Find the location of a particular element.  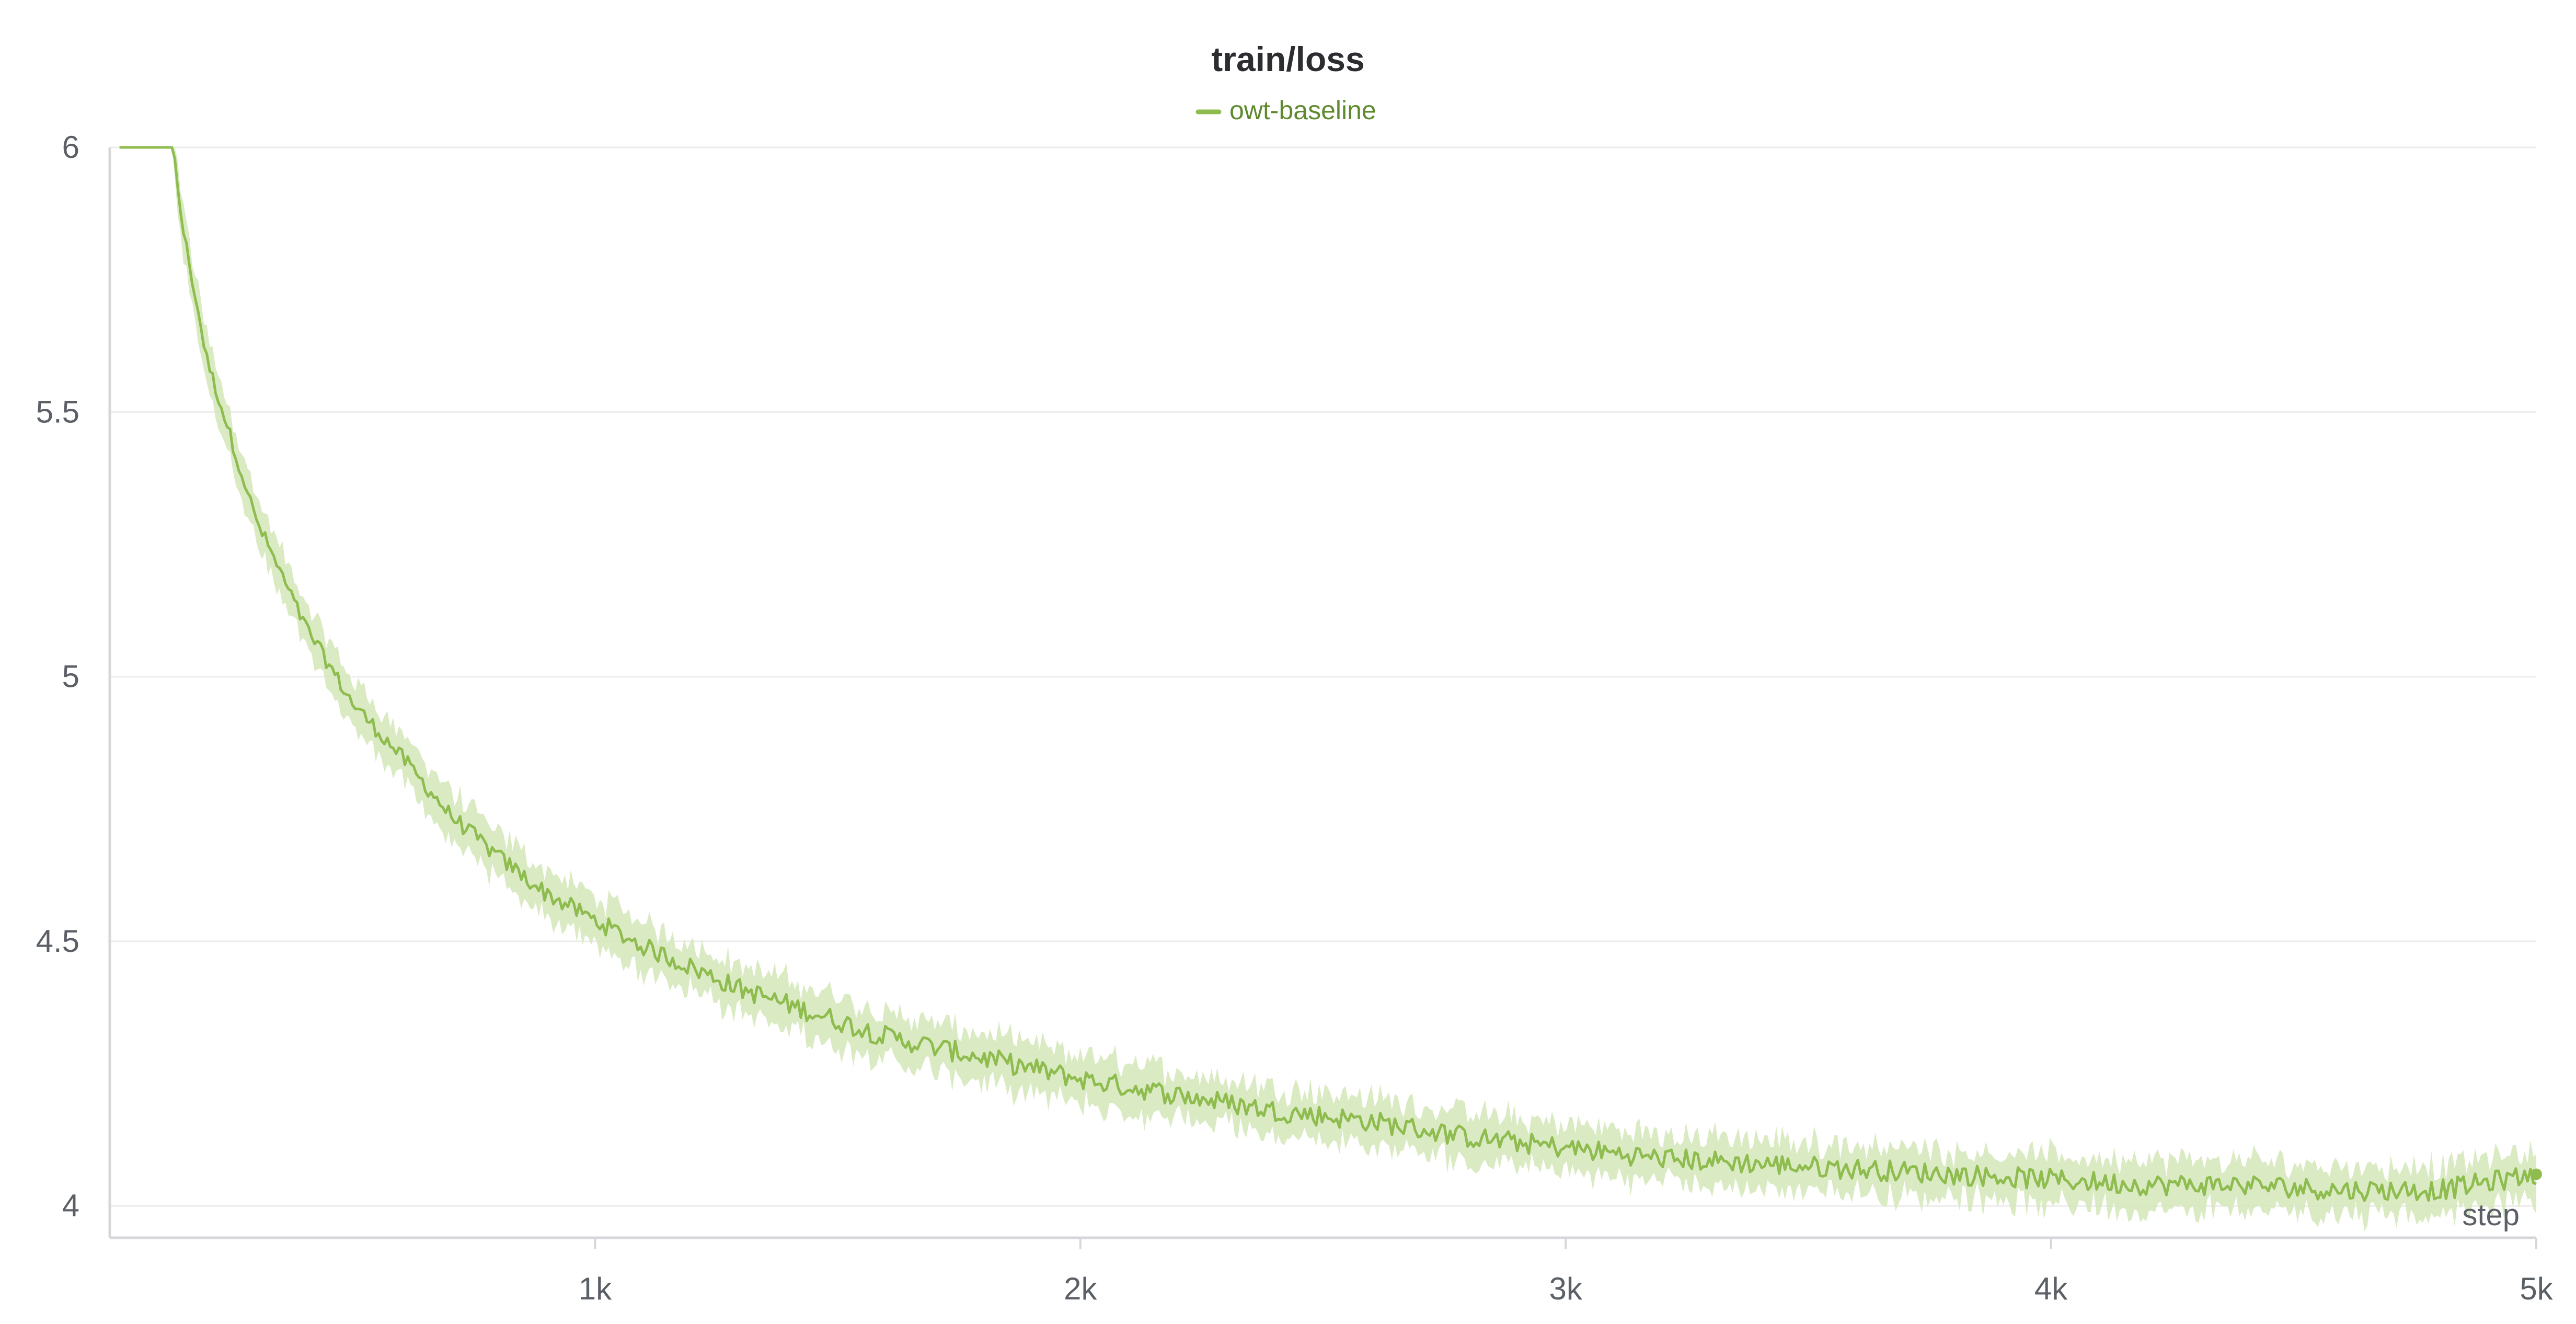

x-axis-ticks: 1k 2k 3k 4k 5k is located at coordinates (1566, 1272).